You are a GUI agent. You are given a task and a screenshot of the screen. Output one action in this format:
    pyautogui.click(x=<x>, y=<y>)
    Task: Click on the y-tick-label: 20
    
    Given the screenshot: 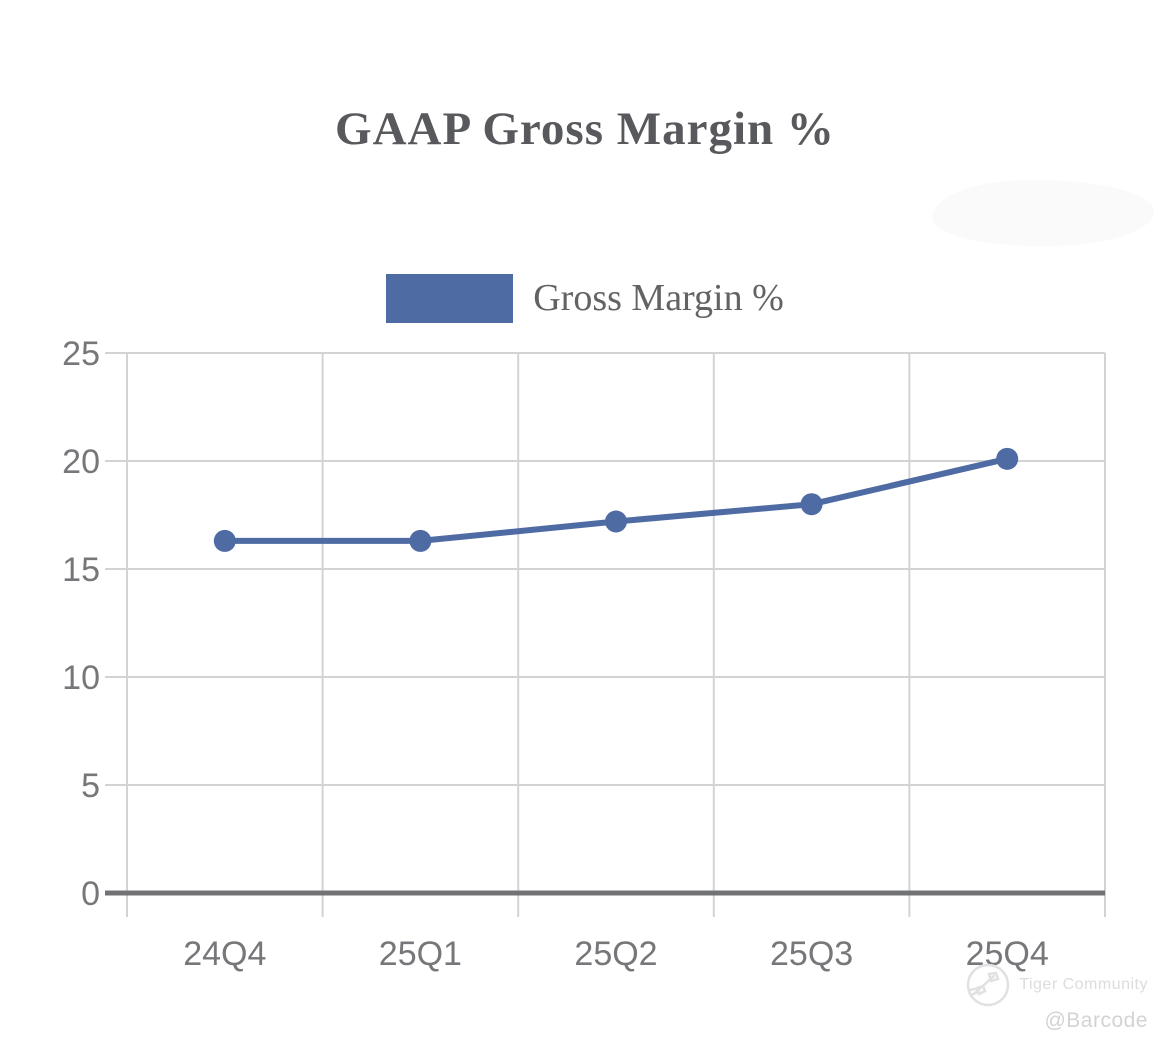 What is the action you would take?
    pyautogui.click(x=81, y=462)
    